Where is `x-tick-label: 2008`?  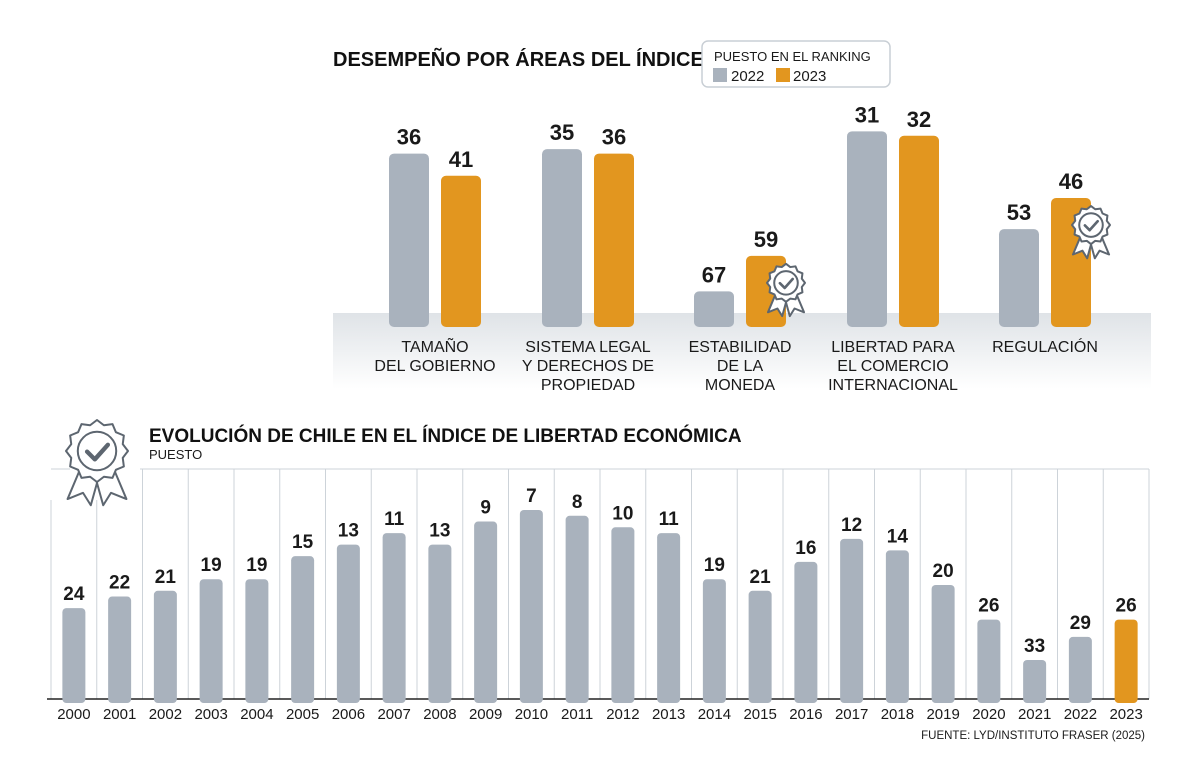
x-tick-label: 2008 is located at coordinates (439, 714).